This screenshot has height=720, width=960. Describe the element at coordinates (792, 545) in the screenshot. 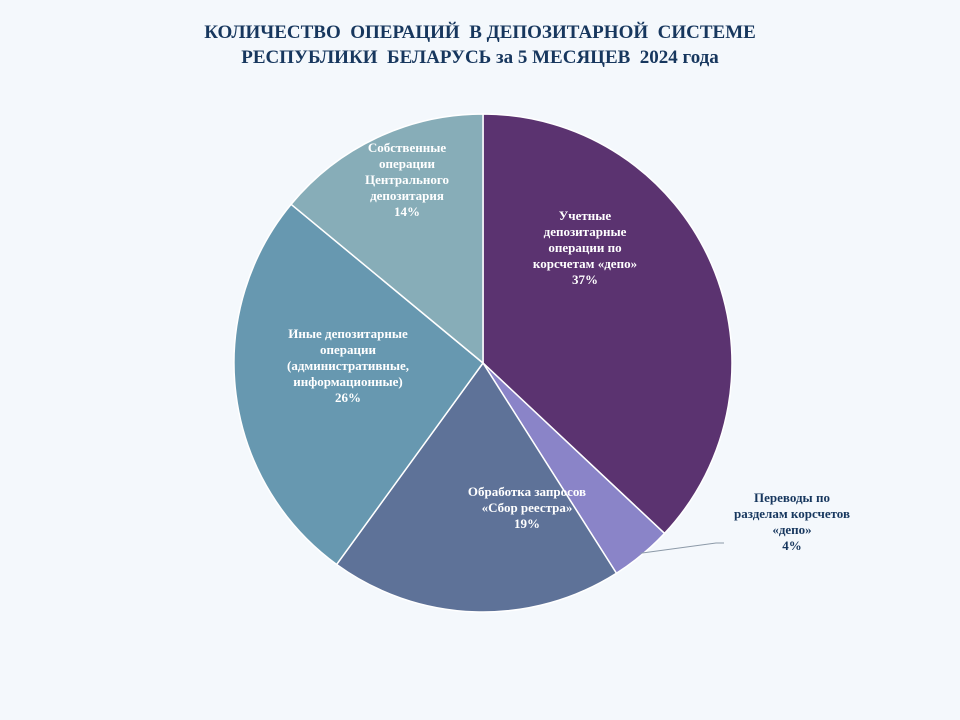

I see `slice-value-label: 4%` at that location.